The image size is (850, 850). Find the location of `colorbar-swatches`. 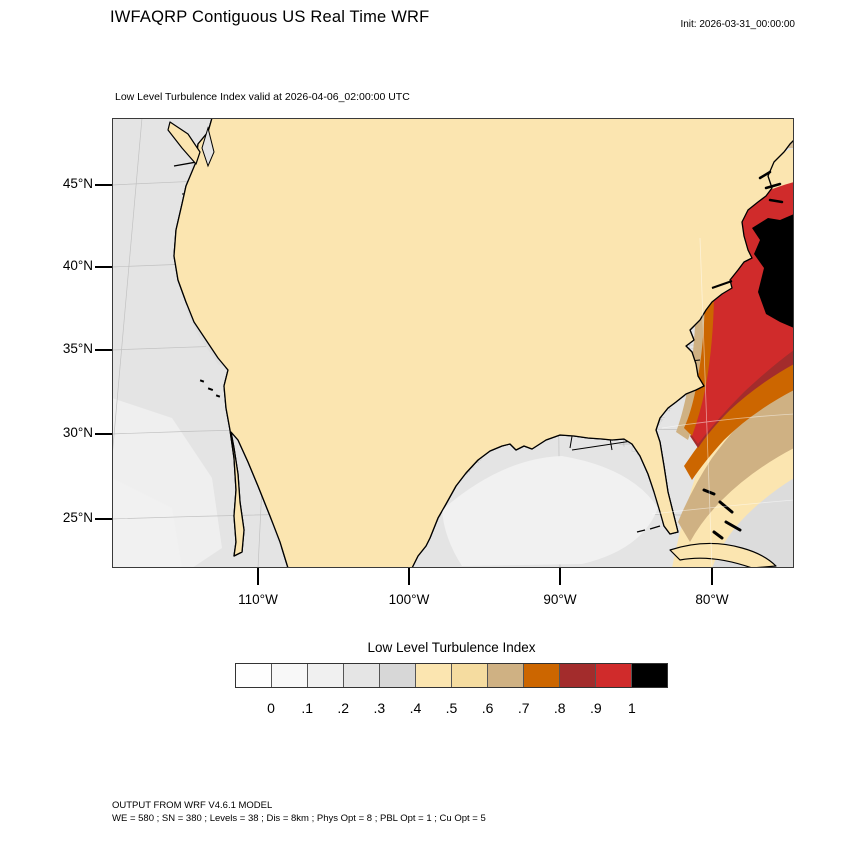

colorbar-swatches is located at coordinates (451, 675).